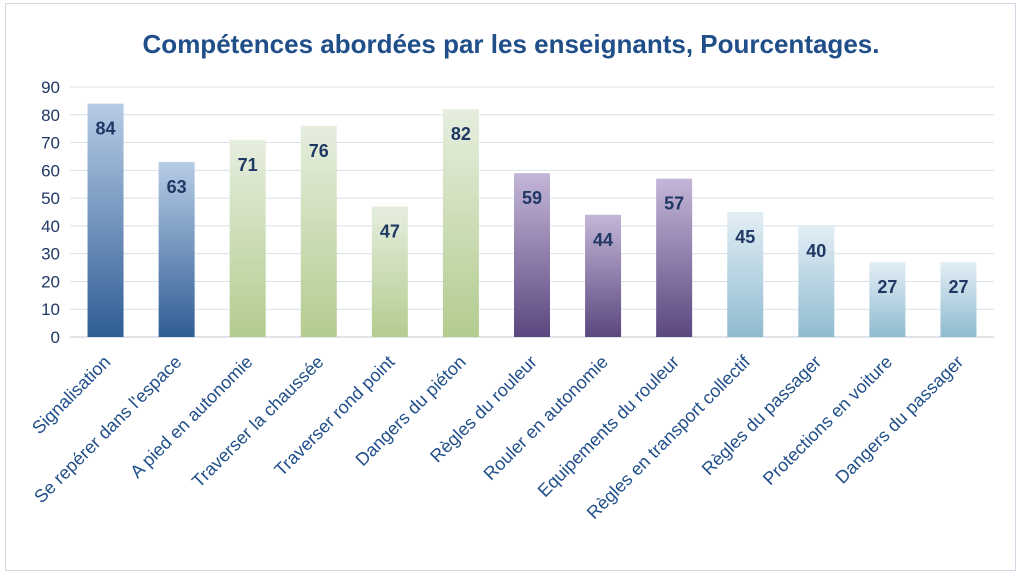 The image size is (1023, 577). What do you see at coordinates (50, 309) in the screenshot?
I see `y-tick-label: 10` at bounding box center [50, 309].